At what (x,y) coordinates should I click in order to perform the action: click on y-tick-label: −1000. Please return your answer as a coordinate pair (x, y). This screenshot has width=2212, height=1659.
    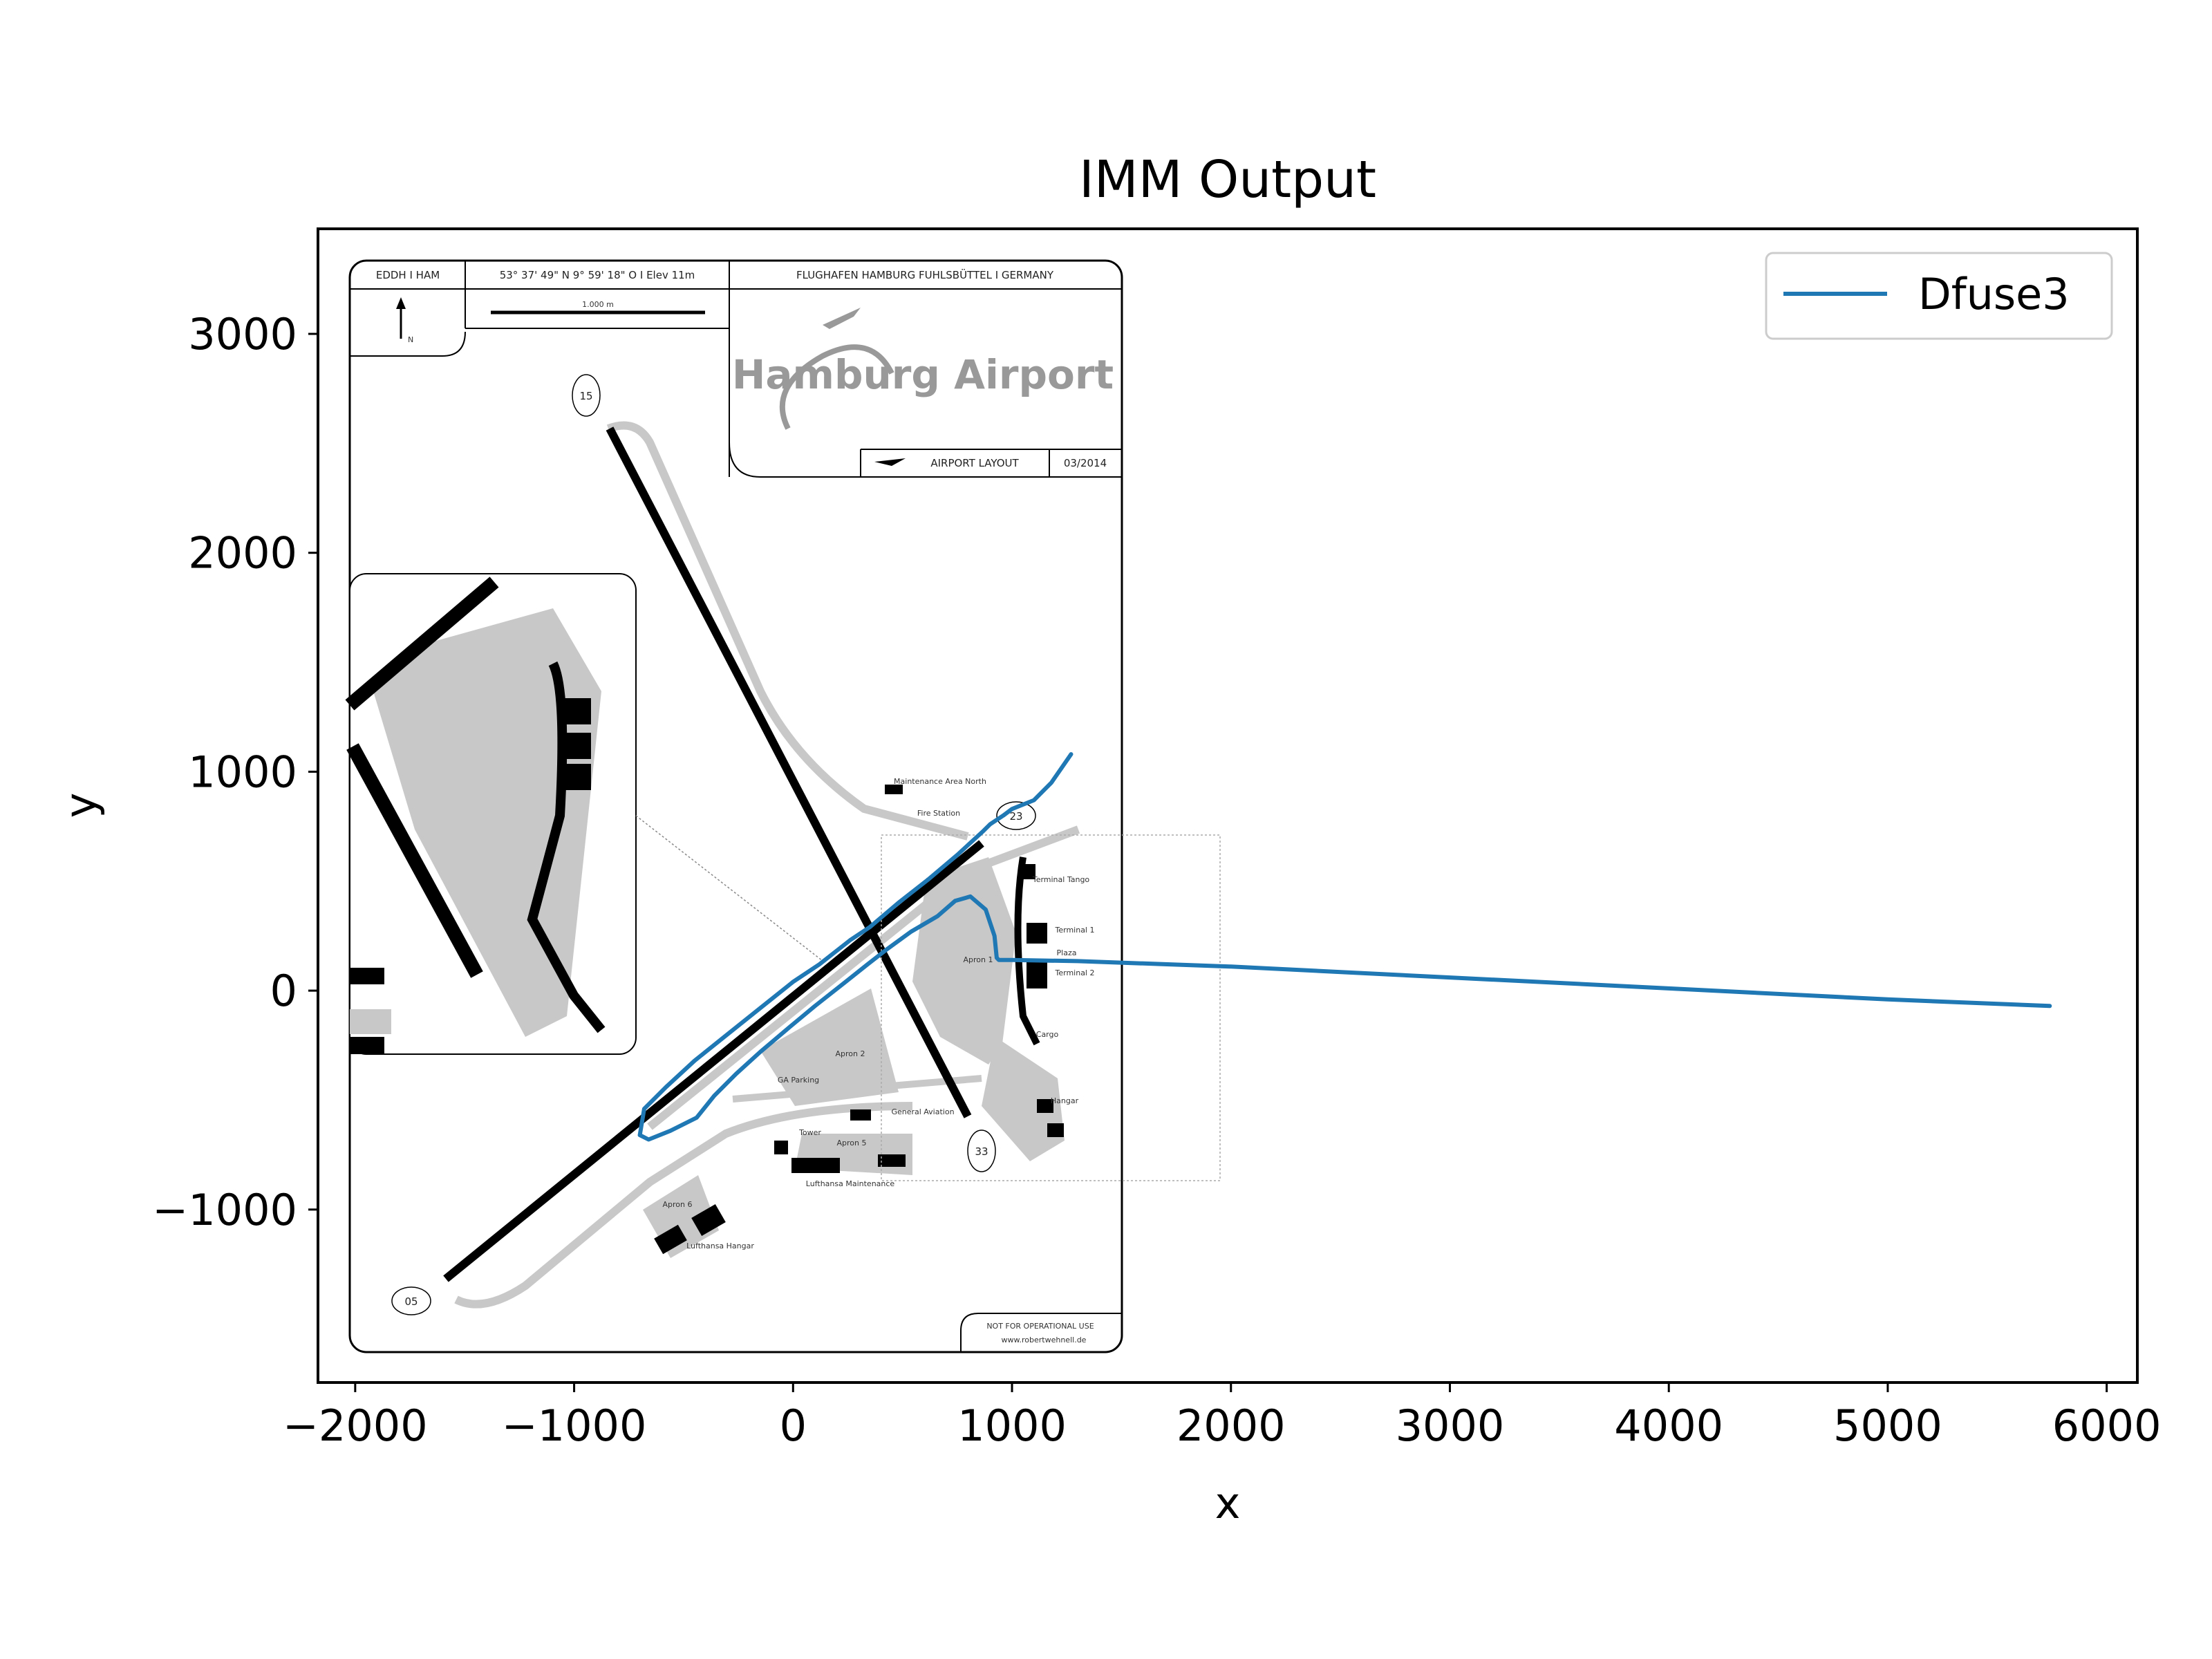
    Looking at the image, I should click on (225, 1210).